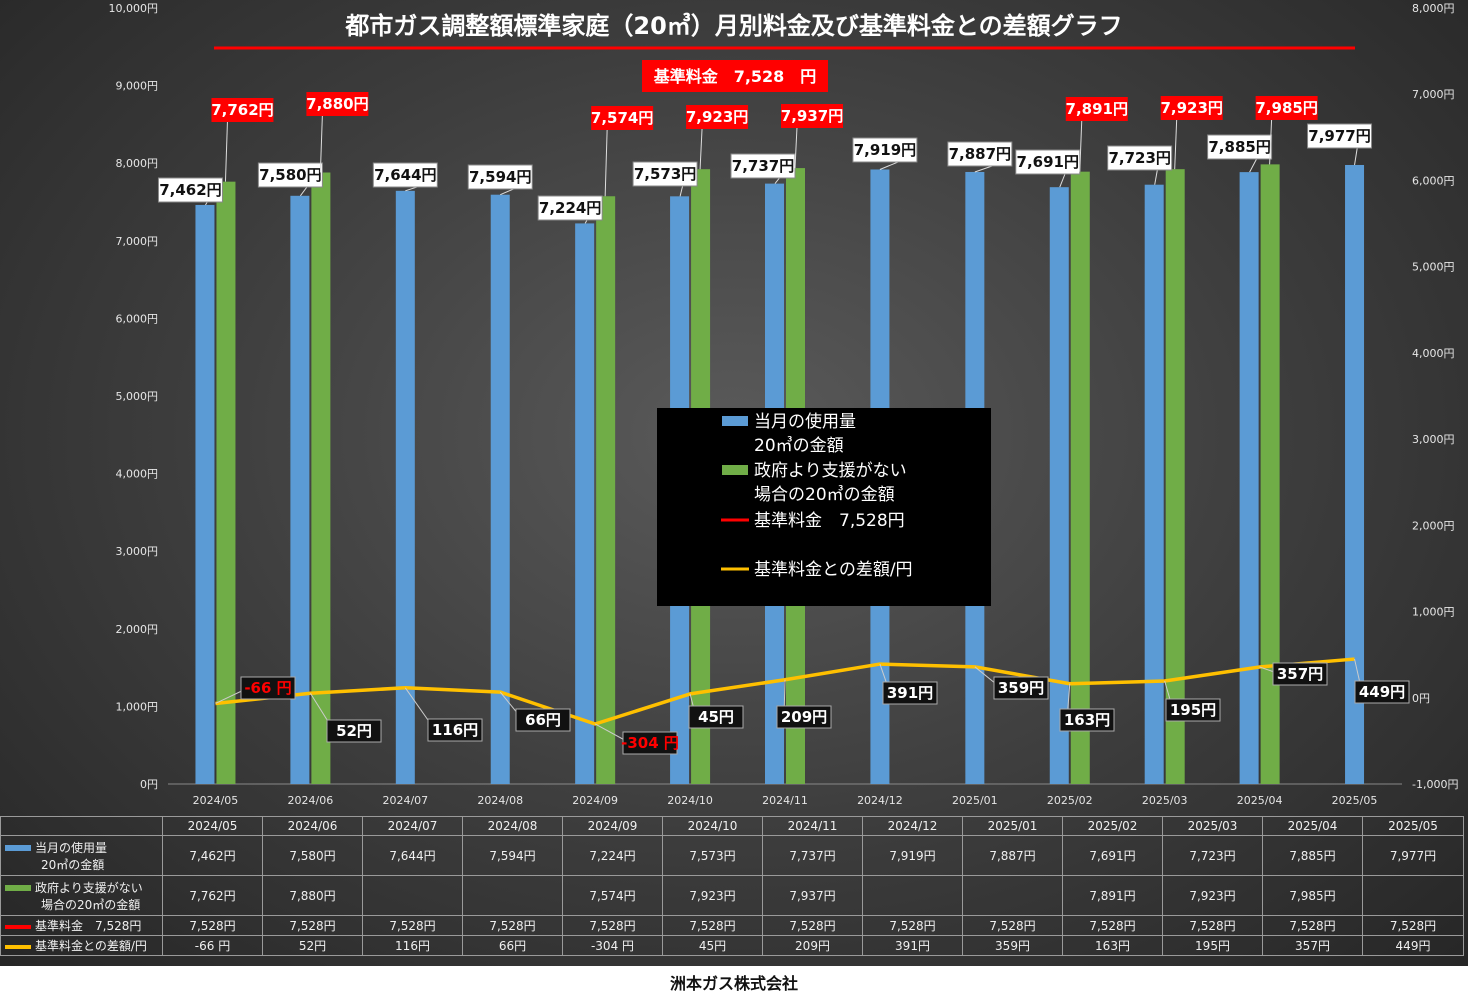 The width and height of the screenshot is (1468, 1000). I want to click on table-legend-label: 20㎥の金額, so click(73, 864).